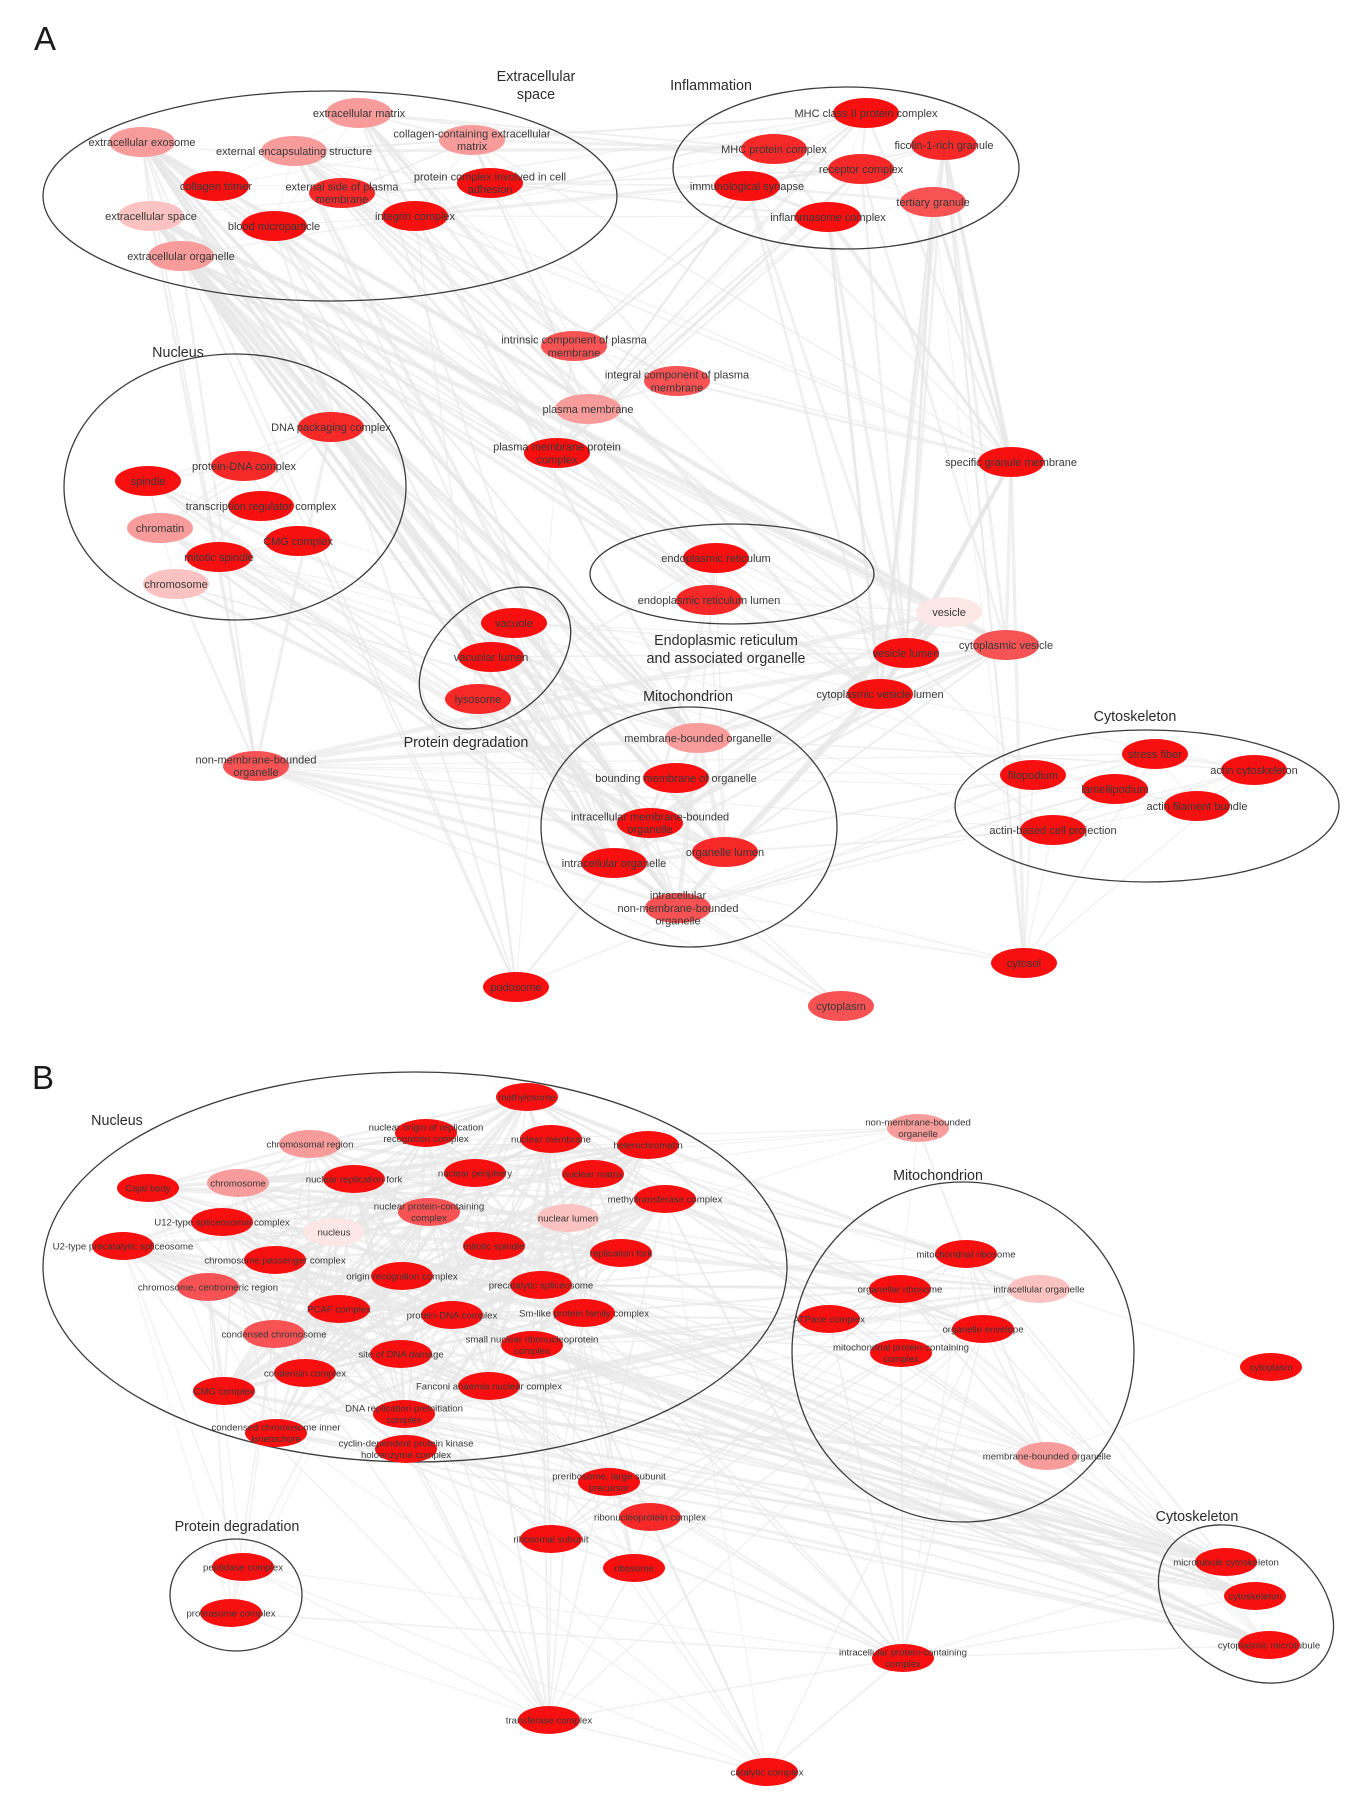 The width and height of the screenshot is (1354, 1813). What do you see at coordinates (274, 227) in the screenshot?
I see `svg-text: blood microparticle` at bounding box center [274, 227].